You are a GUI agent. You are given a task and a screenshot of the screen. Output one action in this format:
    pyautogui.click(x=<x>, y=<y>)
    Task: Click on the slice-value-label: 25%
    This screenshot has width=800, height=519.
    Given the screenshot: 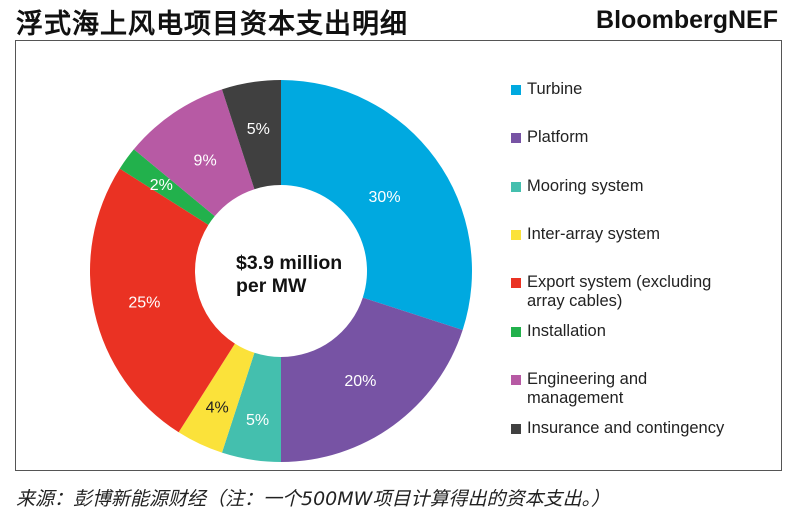 What is the action you would take?
    pyautogui.click(x=144, y=303)
    